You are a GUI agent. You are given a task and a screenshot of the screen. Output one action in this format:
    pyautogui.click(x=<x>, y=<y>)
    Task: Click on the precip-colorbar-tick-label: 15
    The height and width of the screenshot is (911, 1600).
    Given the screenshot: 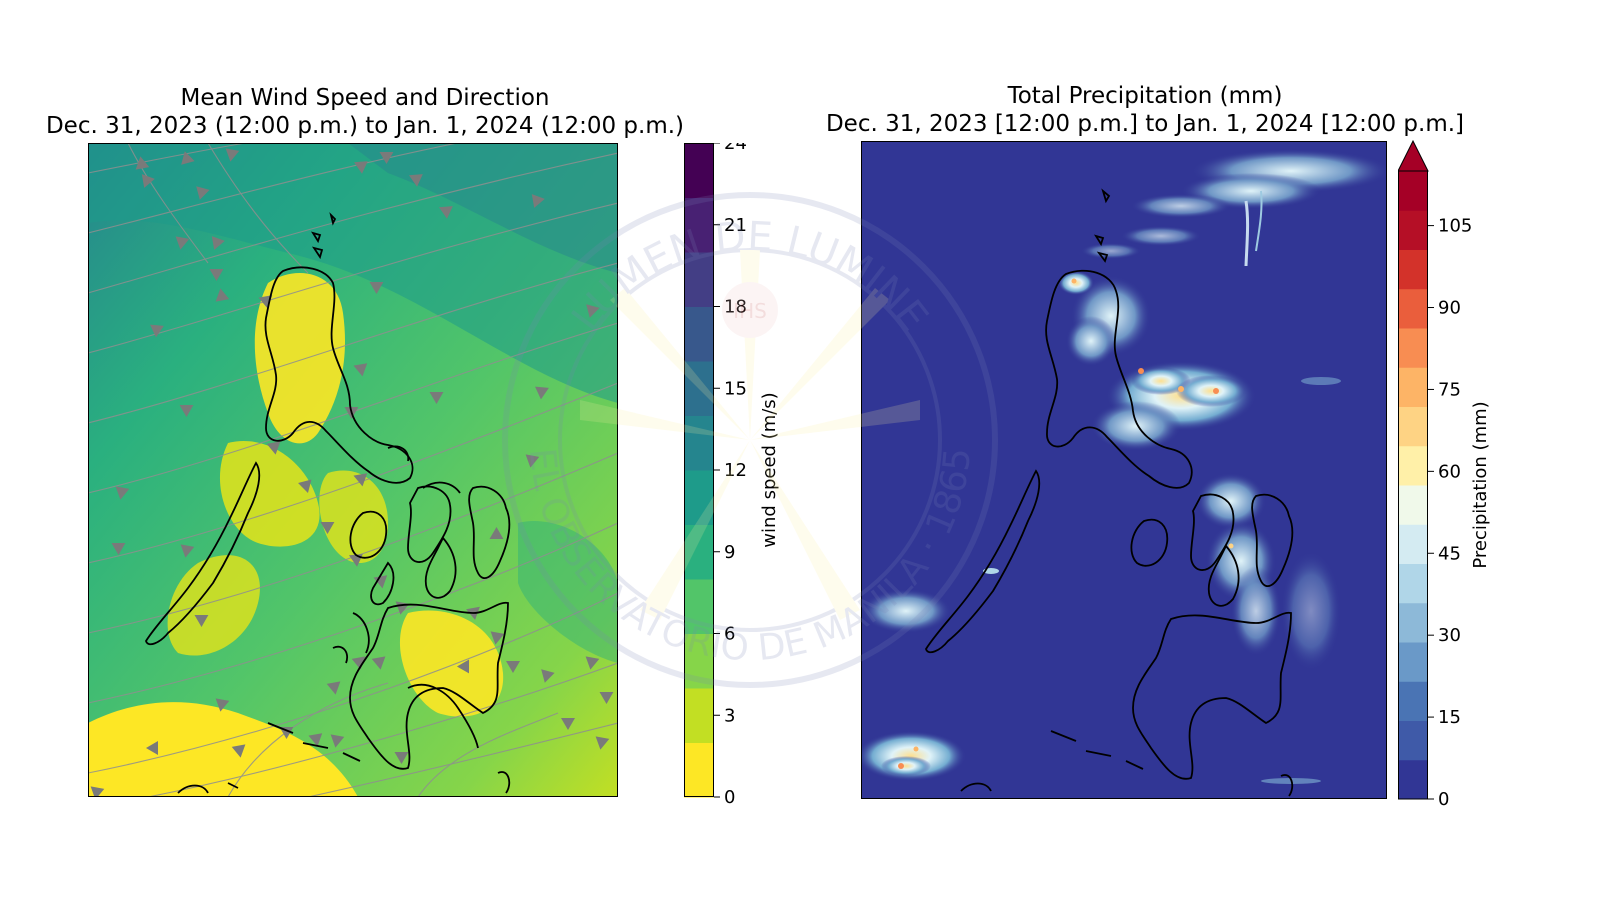 What is the action you would take?
    pyautogui.click(x=1449, y=717)
    